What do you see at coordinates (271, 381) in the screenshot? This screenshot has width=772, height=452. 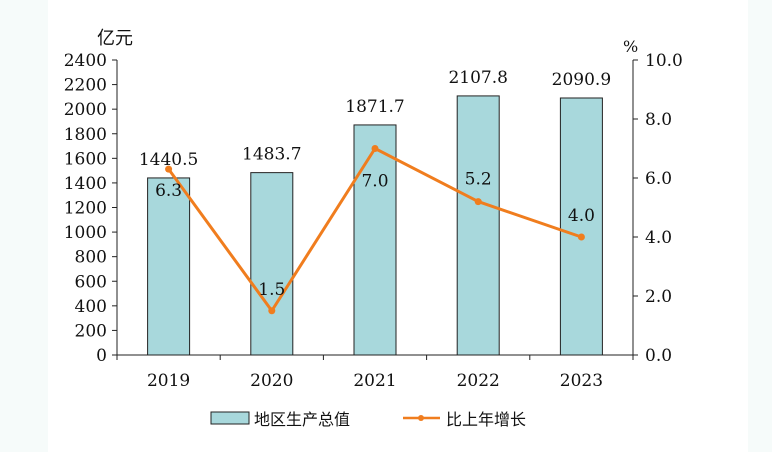 I see `x-tick-label: 2020` at bounding box center [271, 381].